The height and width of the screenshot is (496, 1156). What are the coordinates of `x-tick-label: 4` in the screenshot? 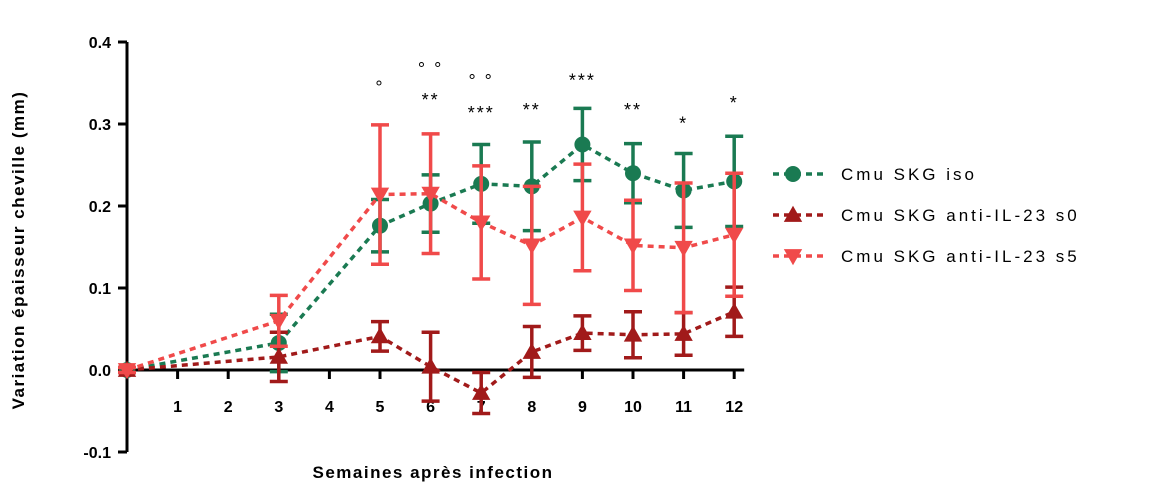 It's located at (329, 407).